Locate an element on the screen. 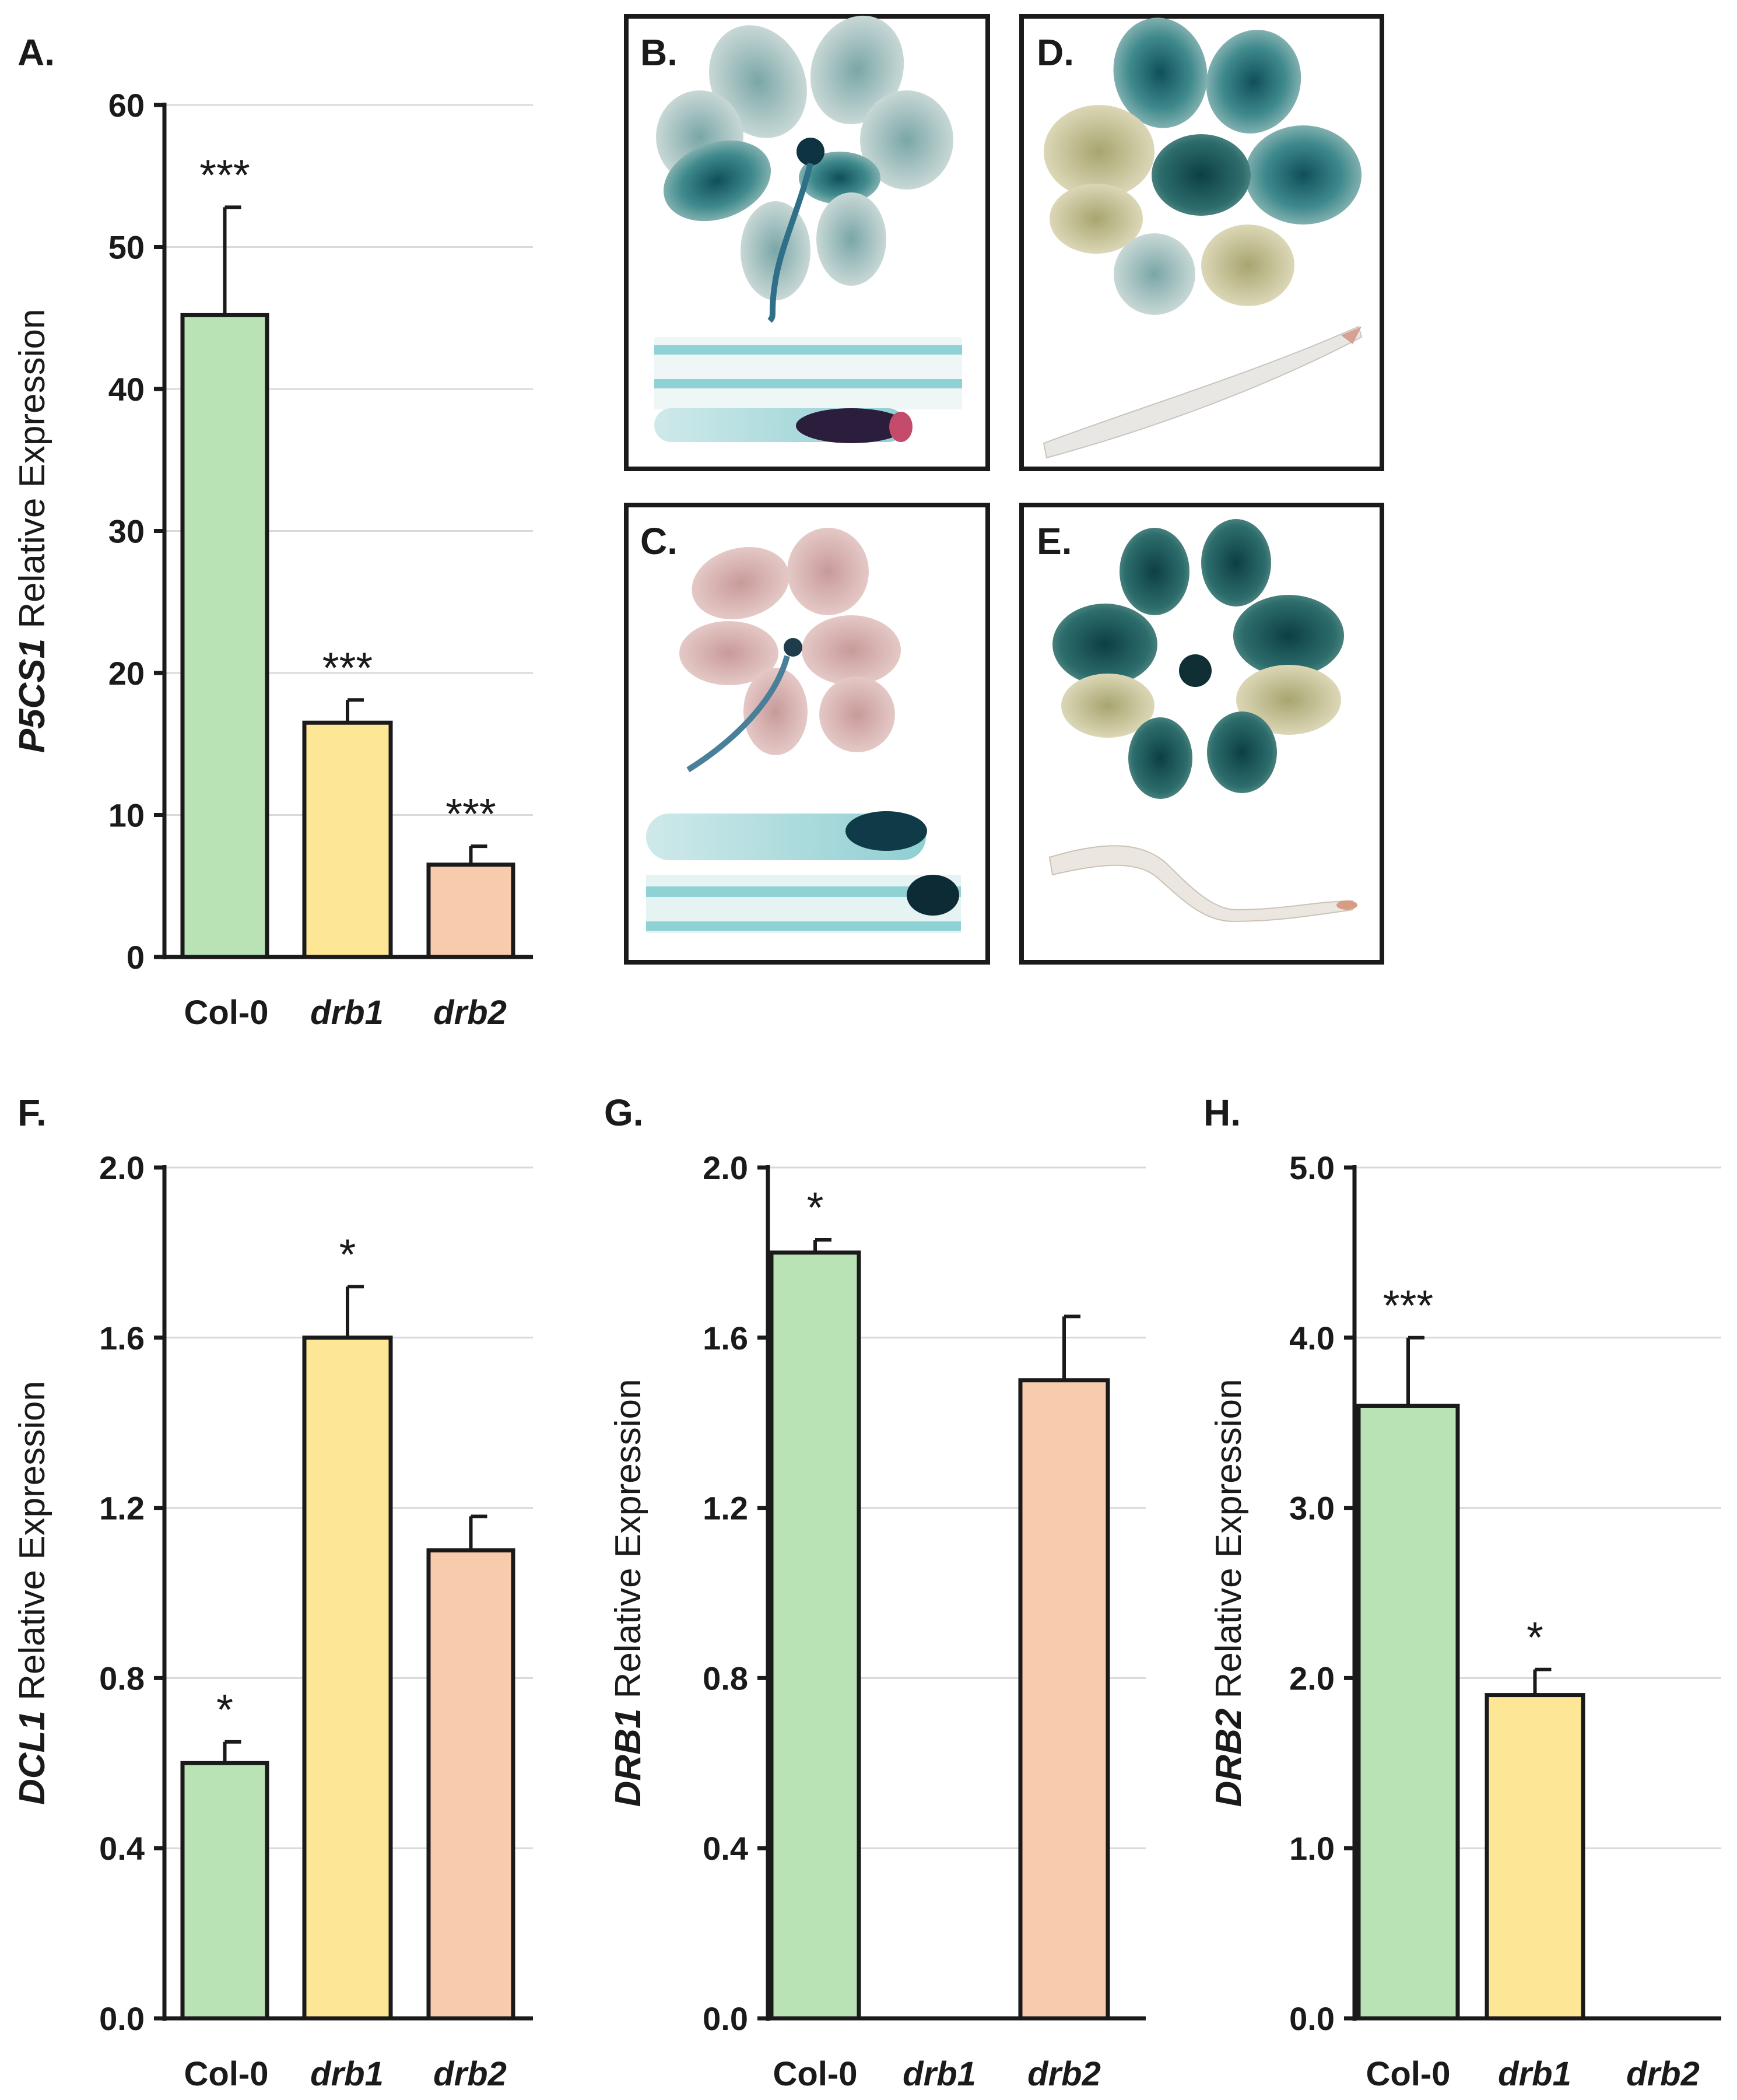 This screenshot has width=1737, height=2100. rosette-image-d is located at coordinates (1202, 166).